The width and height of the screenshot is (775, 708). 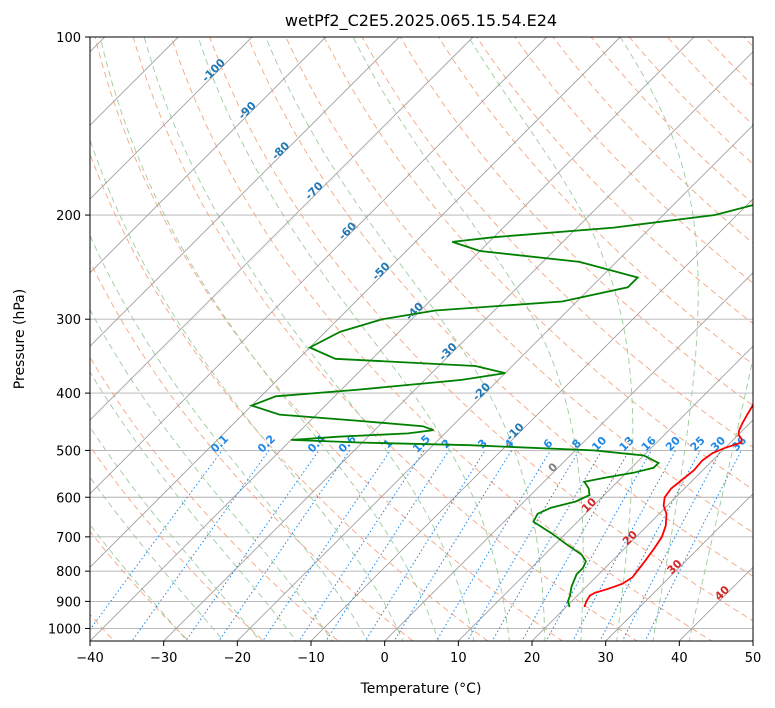 What do you see at coordinates (163, 658) in the screenshot?
I see `x-tick-label-1: −30` at bounding box center [163, 658].